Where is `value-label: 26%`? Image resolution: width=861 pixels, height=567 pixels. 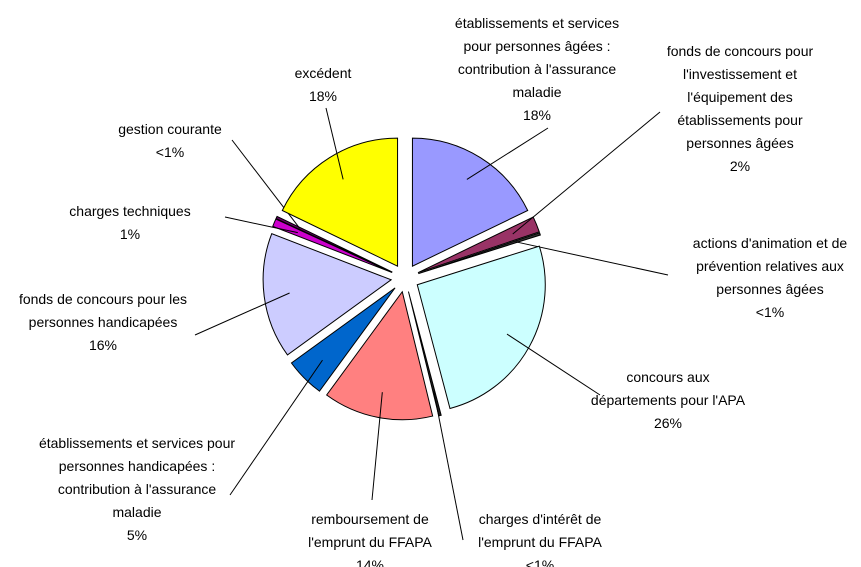 value-label: 26% is located at coordinates (668, 423).